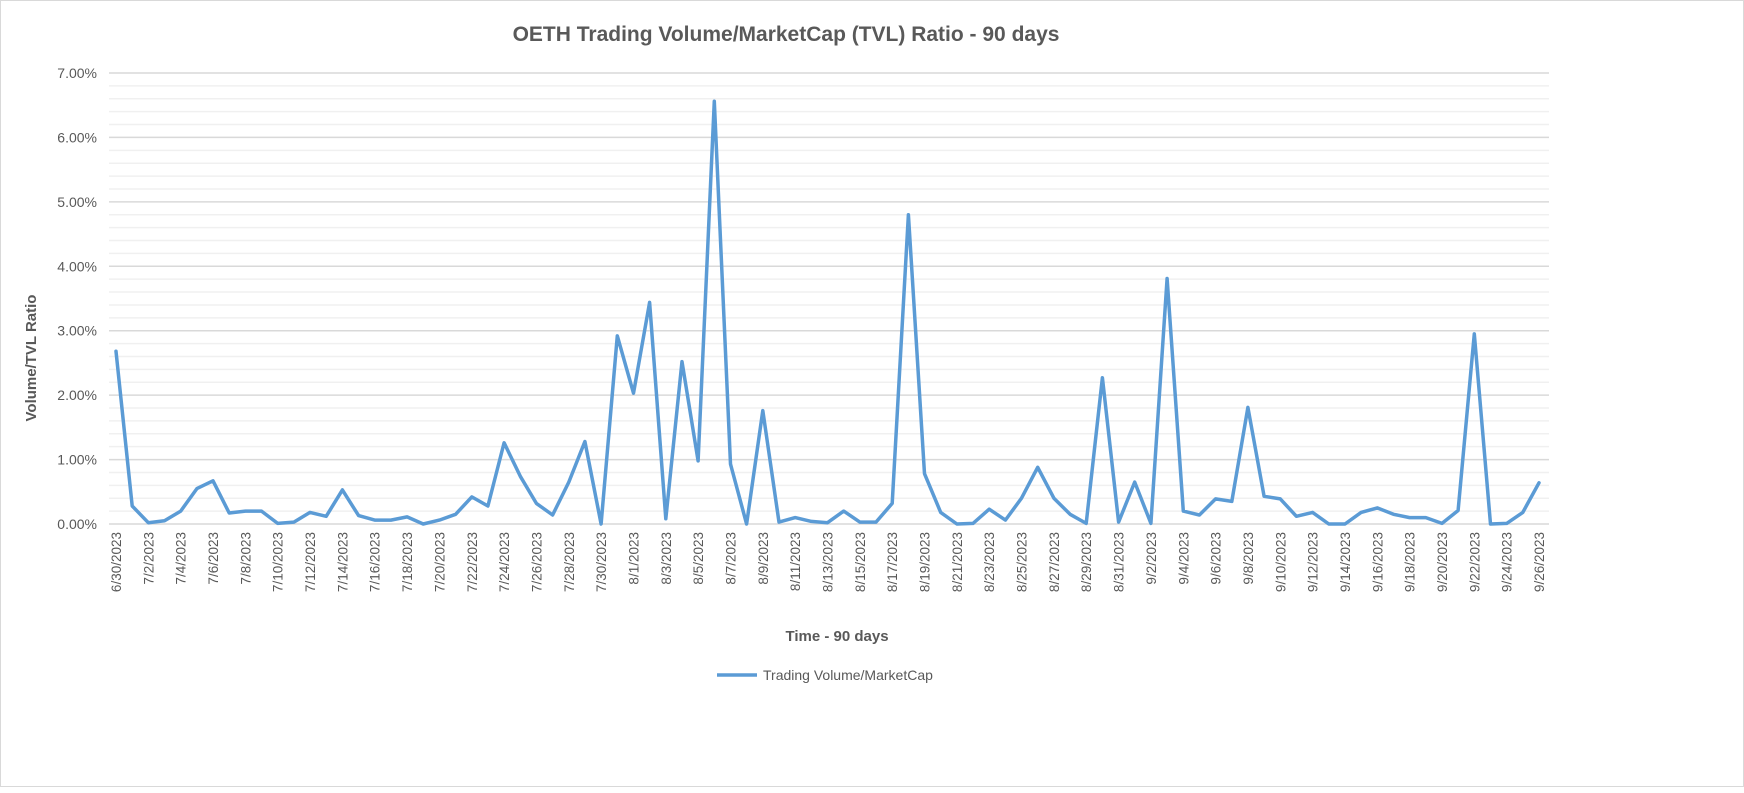  I want to click on x-tick-label: 7/6/2023, so click(213, 558).